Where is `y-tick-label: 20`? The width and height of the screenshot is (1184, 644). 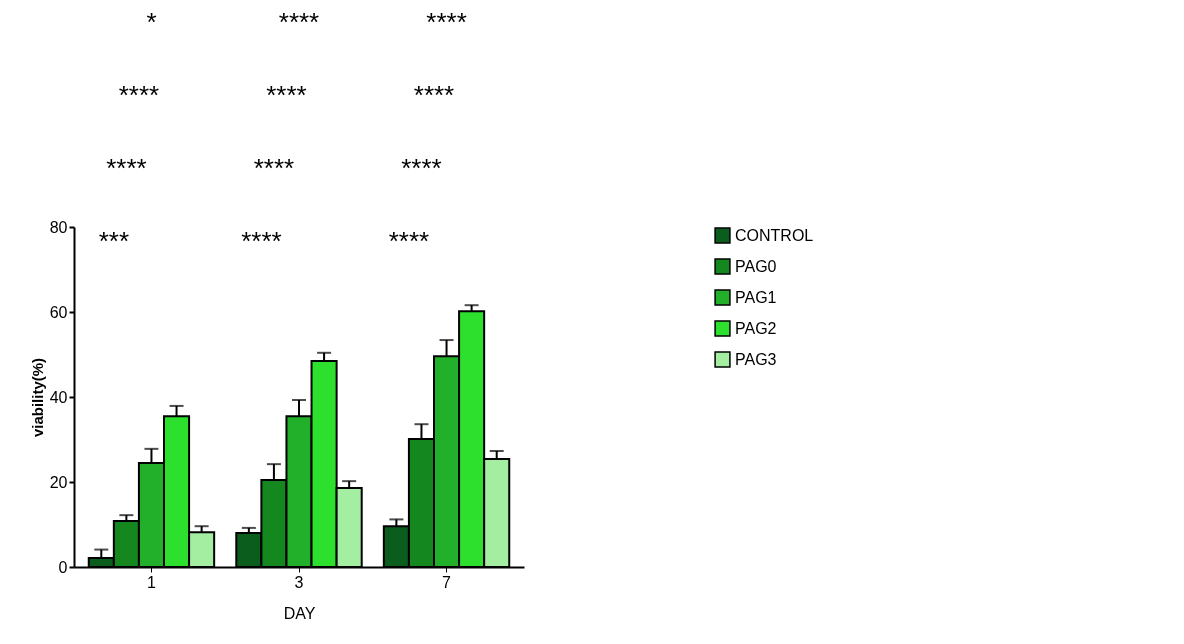
y-tick-label: 20 is located at coordinates (58, 482).